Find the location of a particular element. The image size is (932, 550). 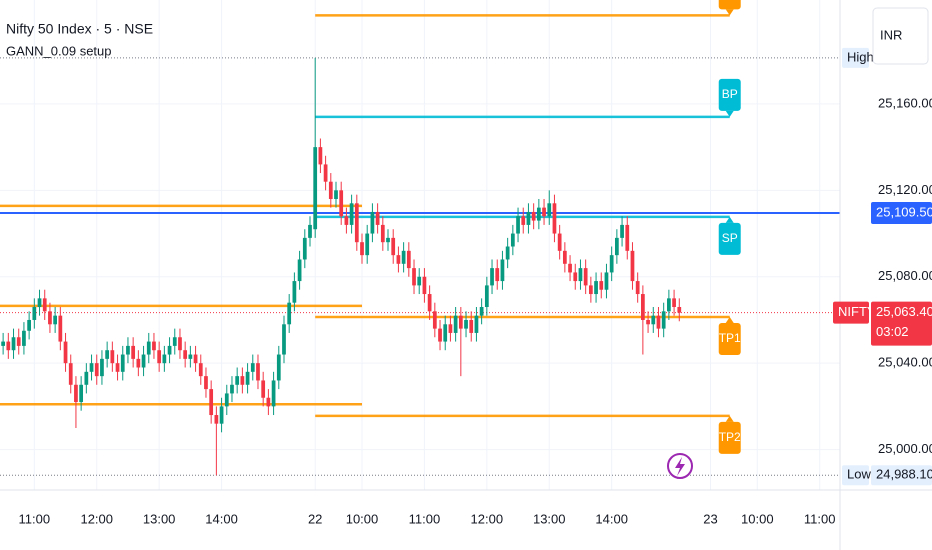

x-tick-label: 14:00 is located at coordinates (611, 518).